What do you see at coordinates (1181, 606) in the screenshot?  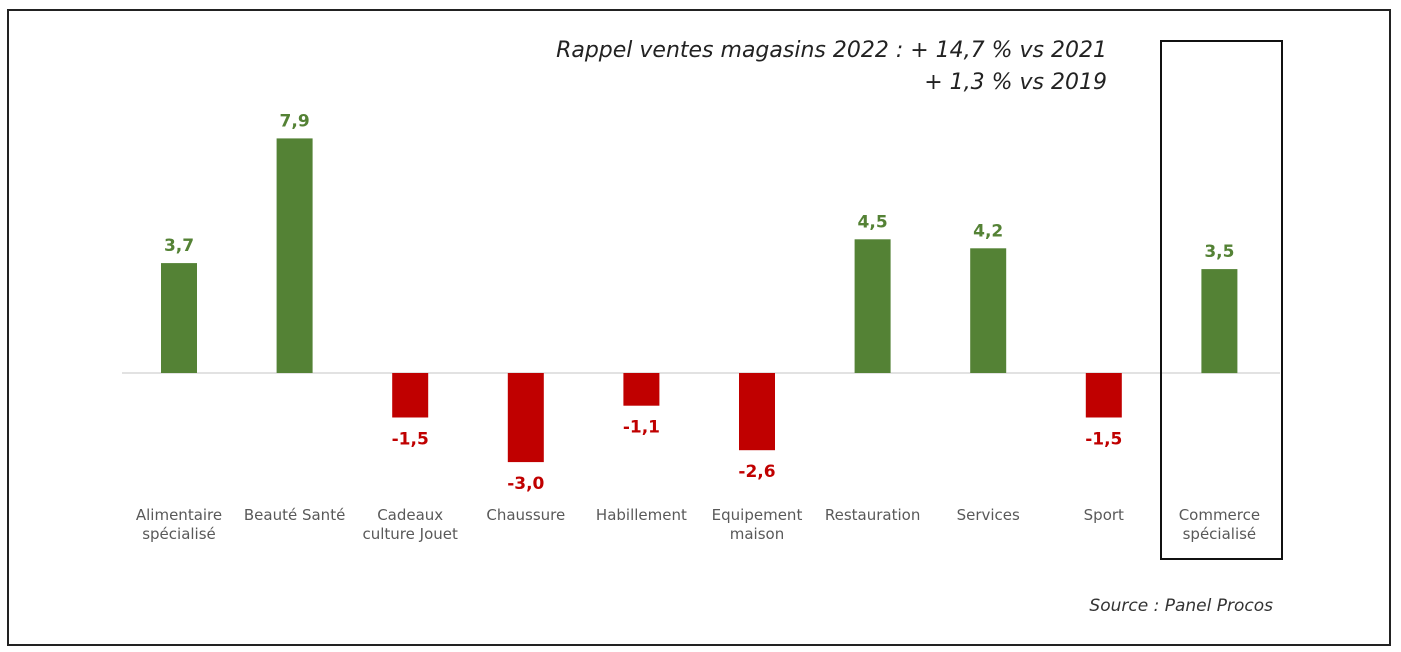 I see `source-note: Source : Panel Procos` at bounding box center [1181, 606].